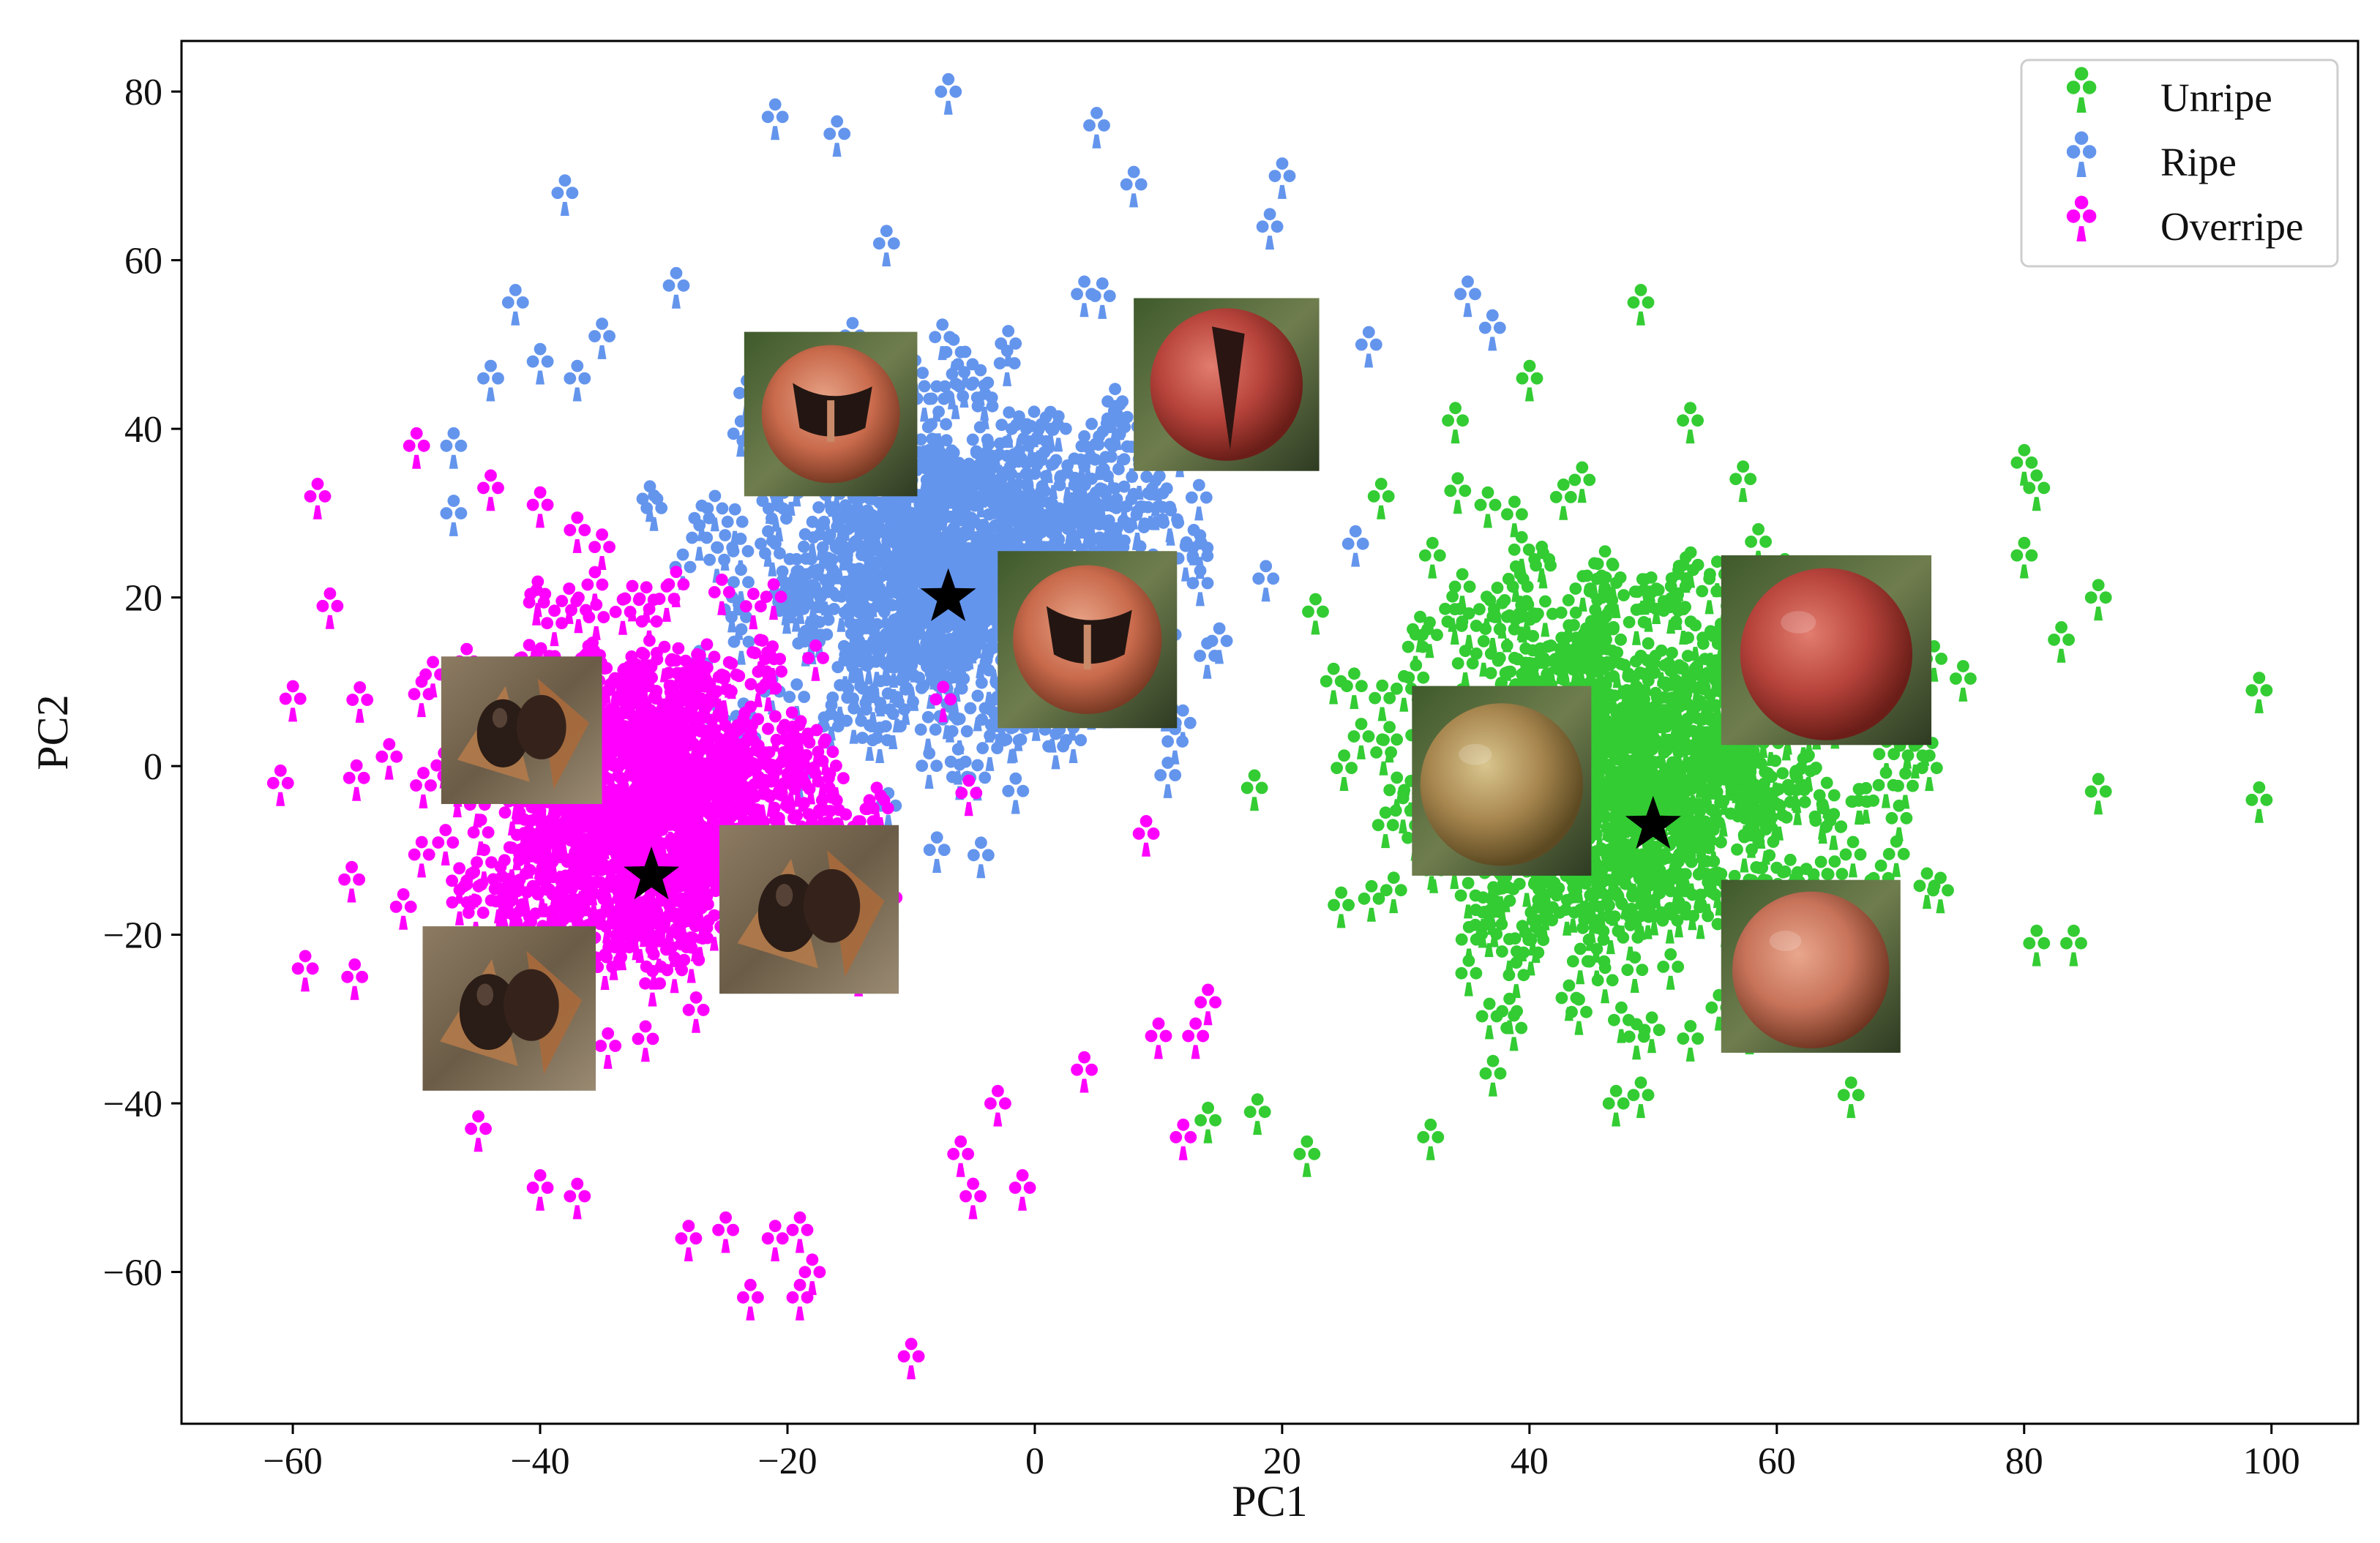  Describe the element at coordinates (787, 1462) in the screenshot. I see `x-tick-label: −20` at that location.